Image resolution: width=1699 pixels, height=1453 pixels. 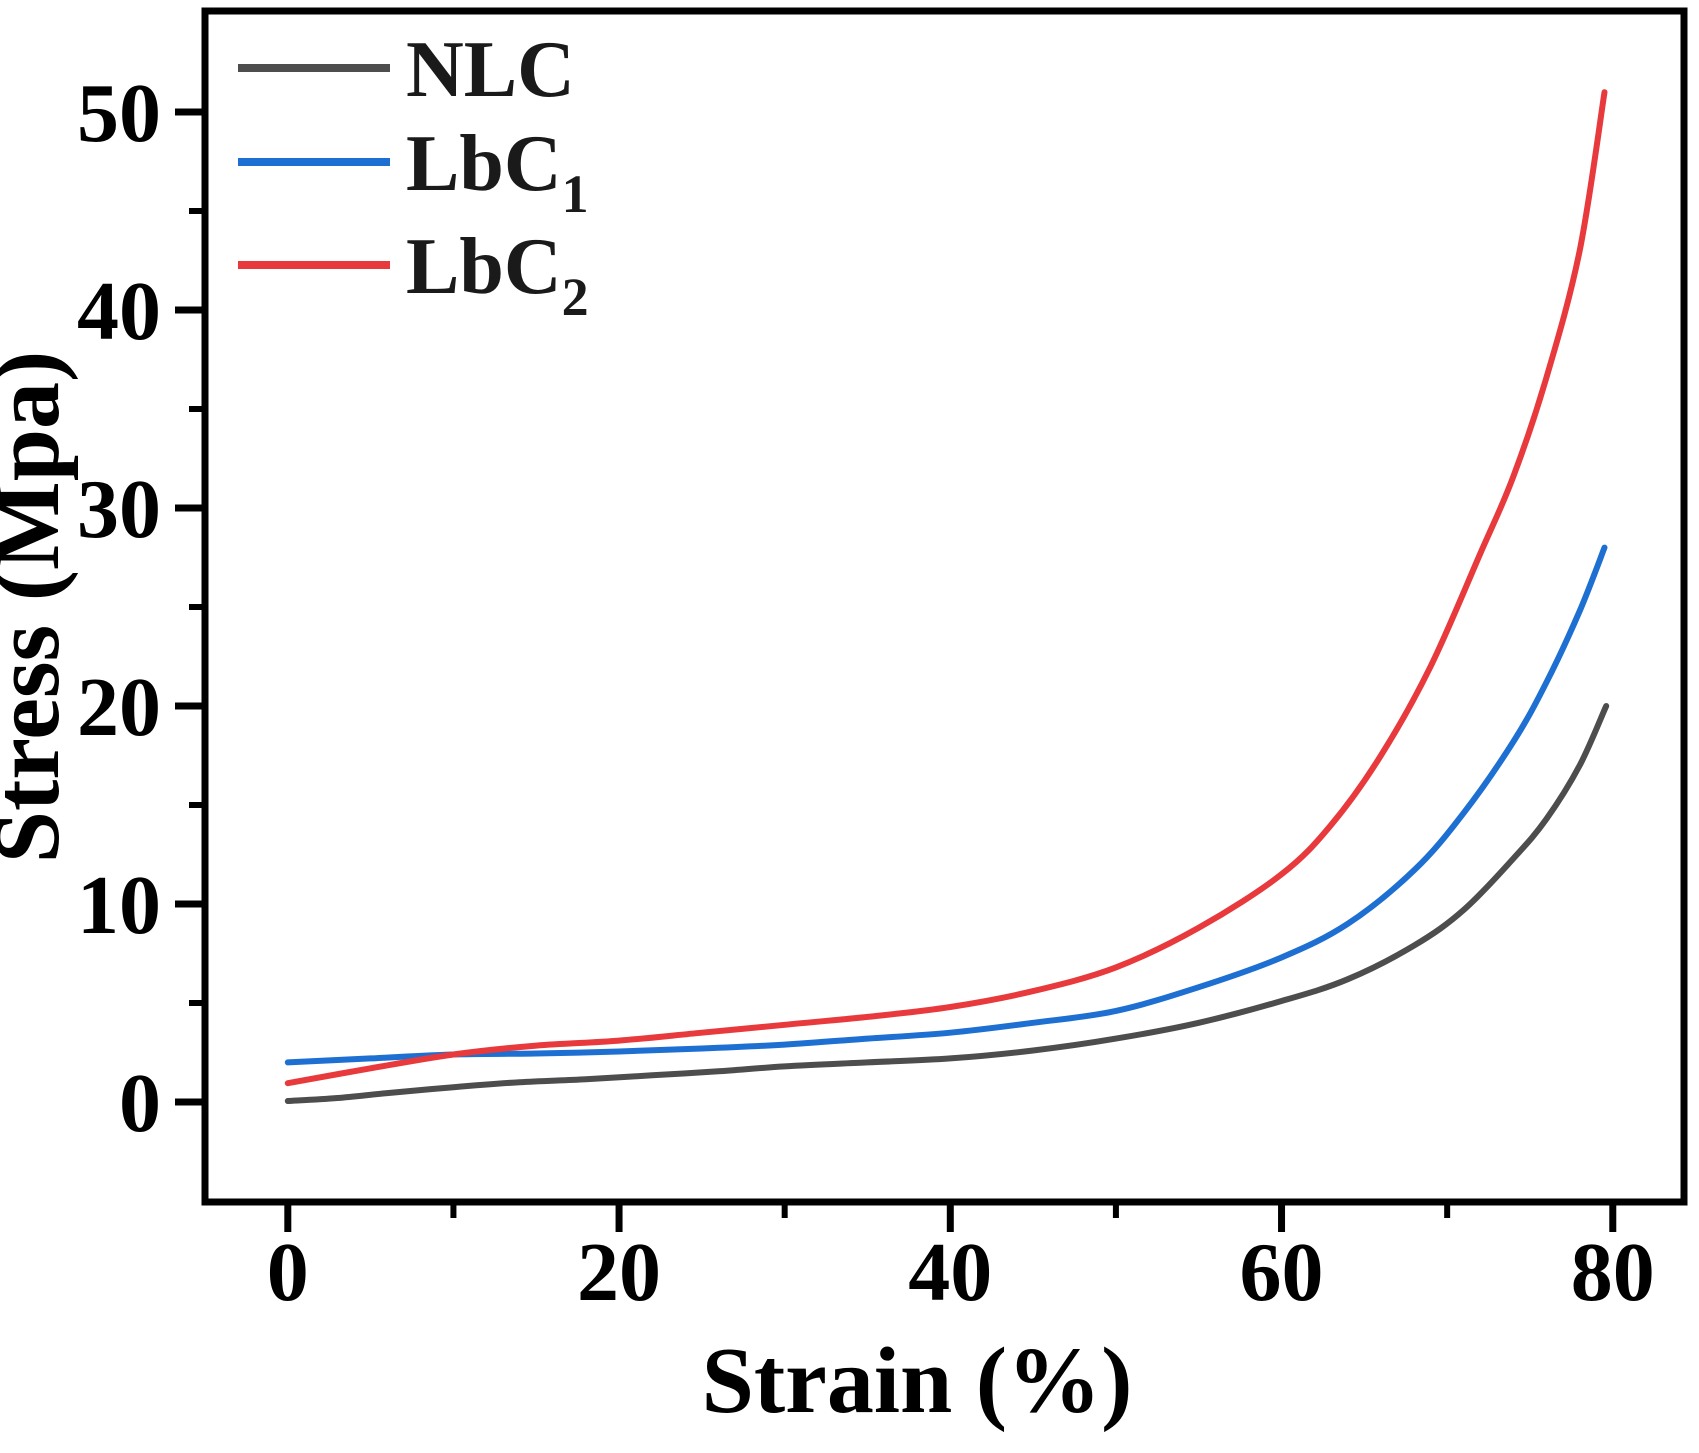 I want to click on x-tick-label: 0, so click(x=288, y=1272).